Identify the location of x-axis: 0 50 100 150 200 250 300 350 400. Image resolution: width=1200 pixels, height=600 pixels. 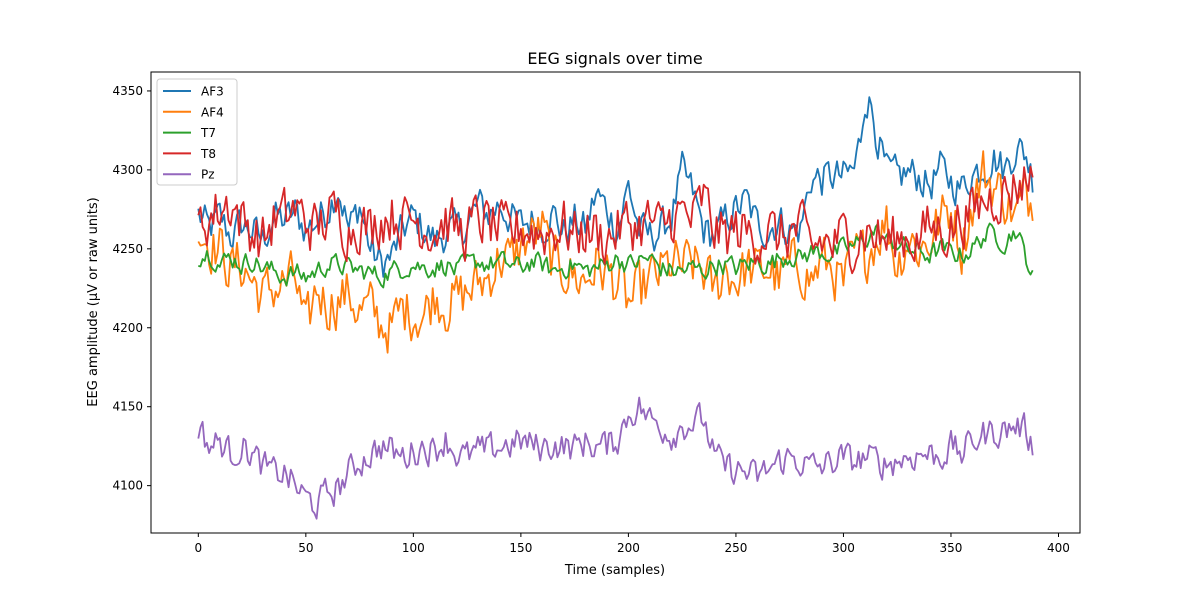
(632, 544).